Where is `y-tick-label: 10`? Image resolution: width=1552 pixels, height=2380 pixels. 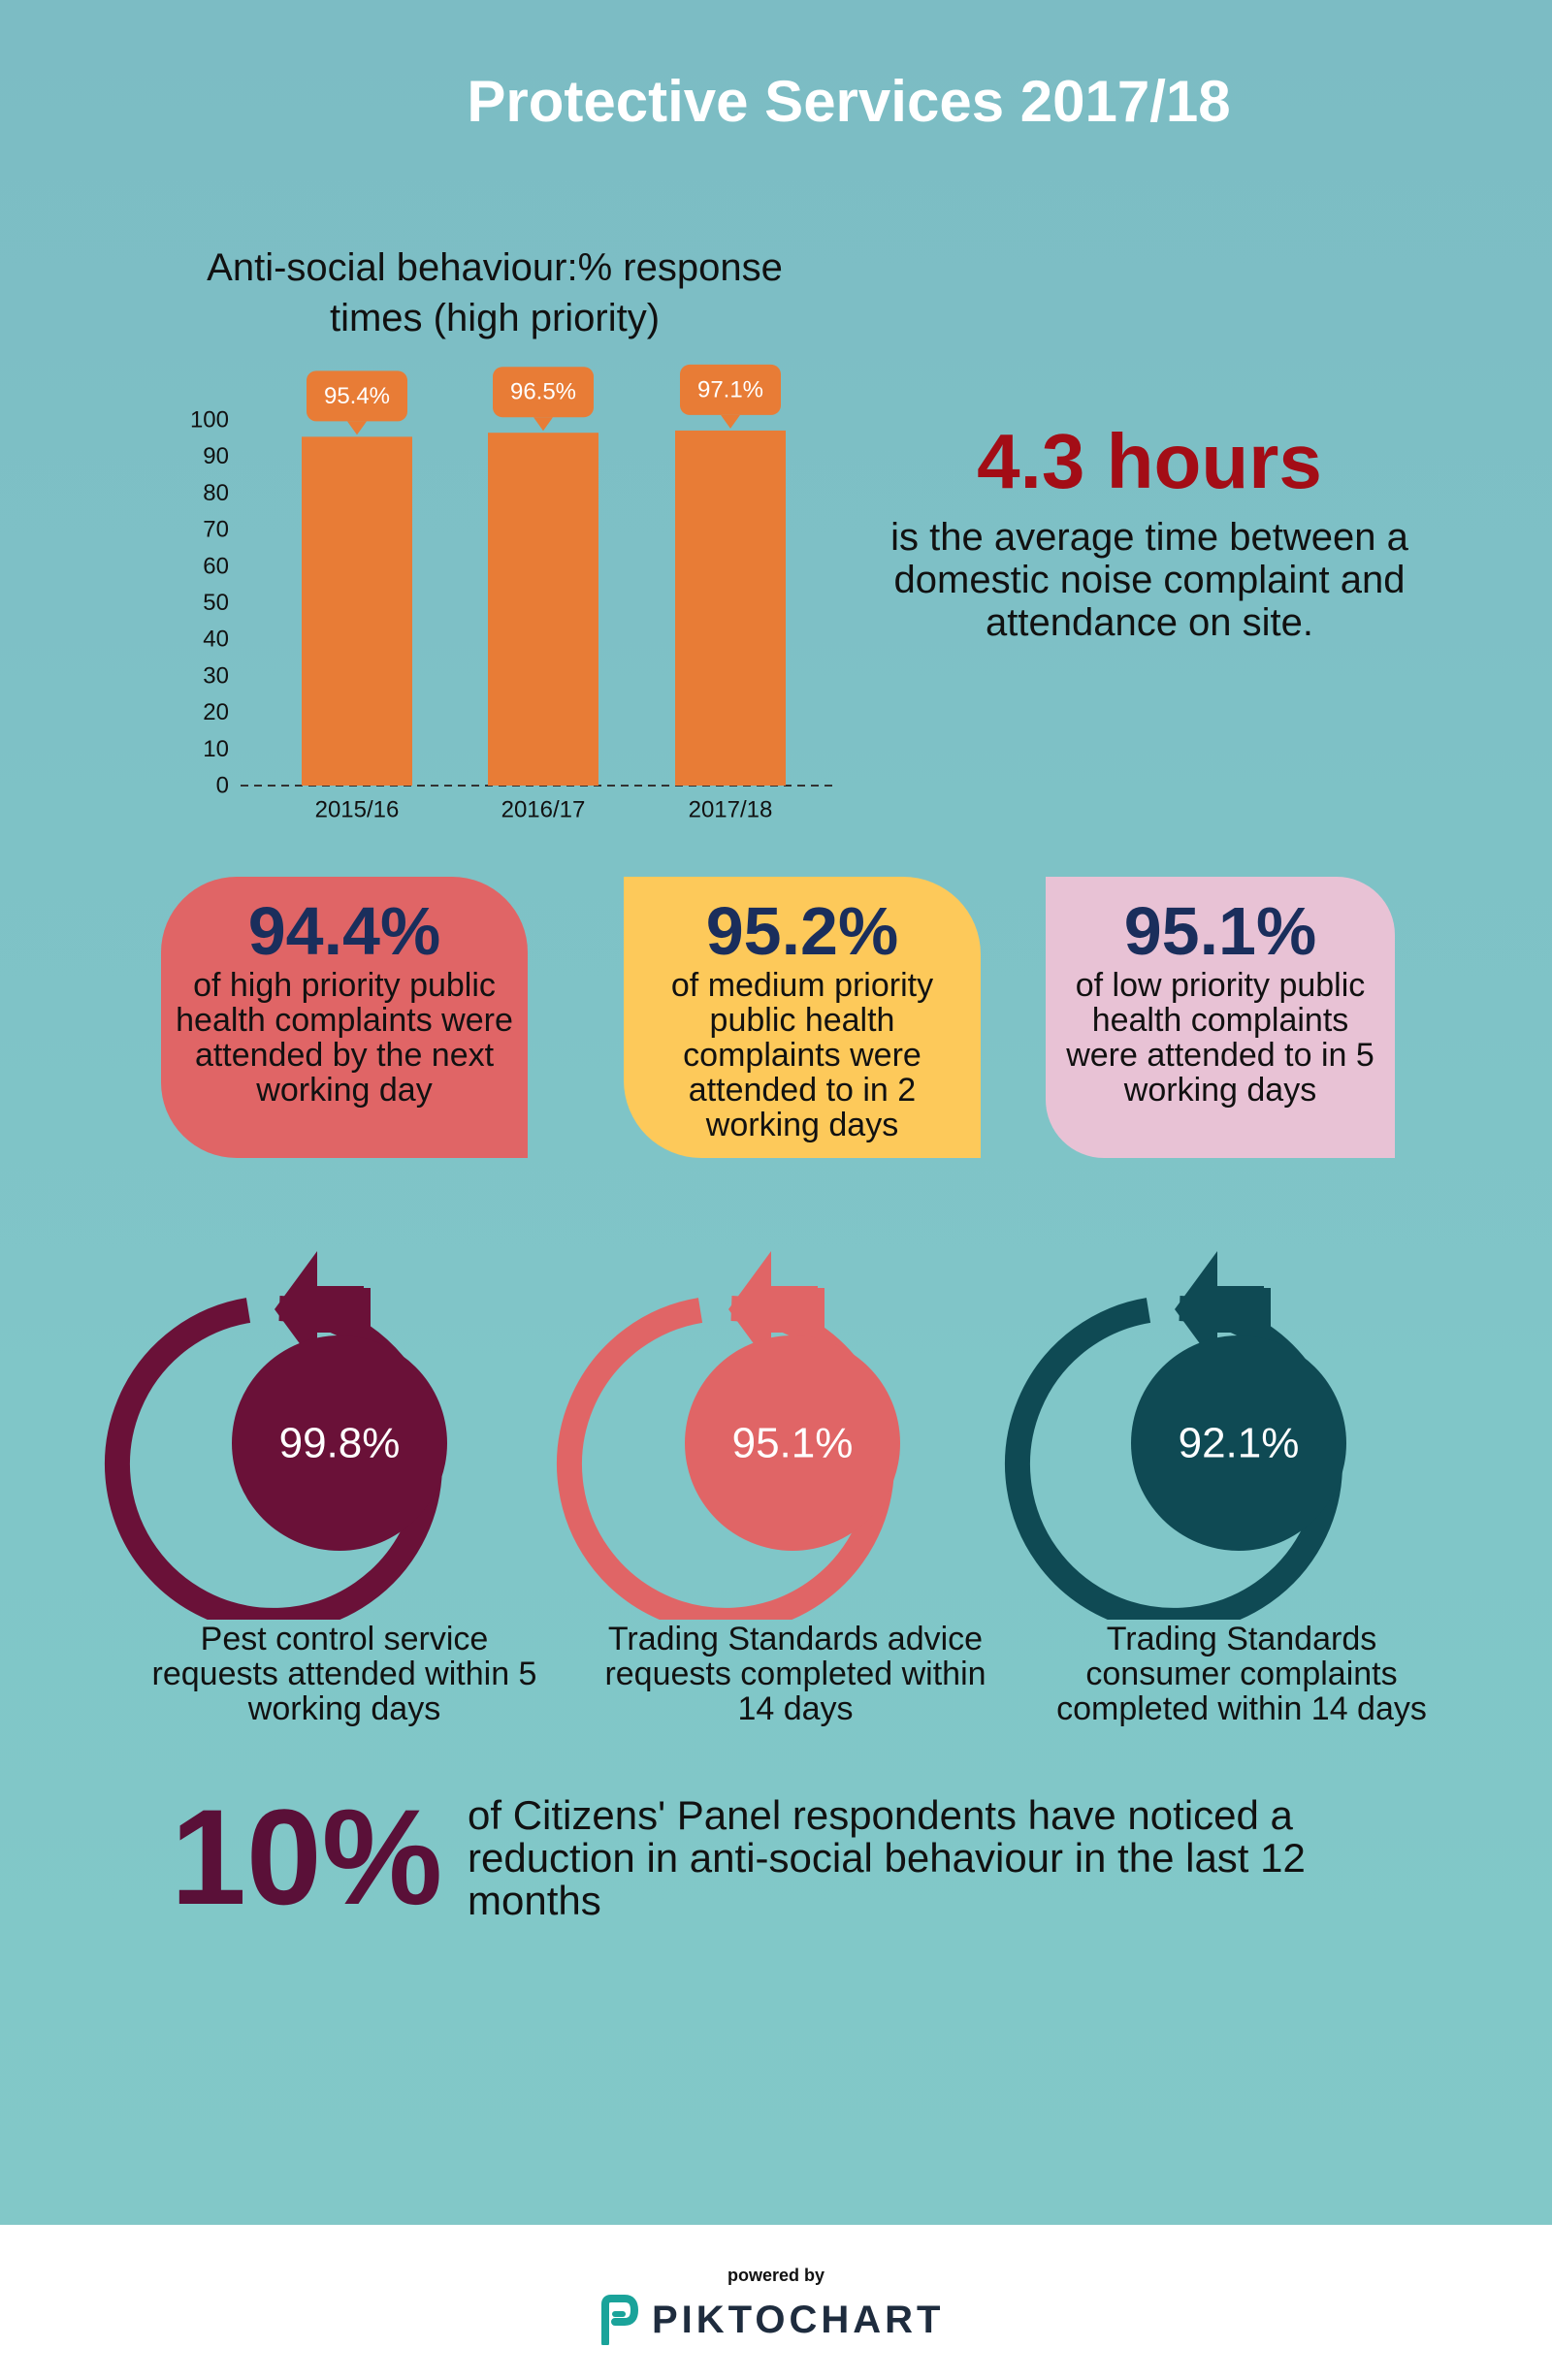 y-tick-label: 10 is located at coordinates (216, 749).